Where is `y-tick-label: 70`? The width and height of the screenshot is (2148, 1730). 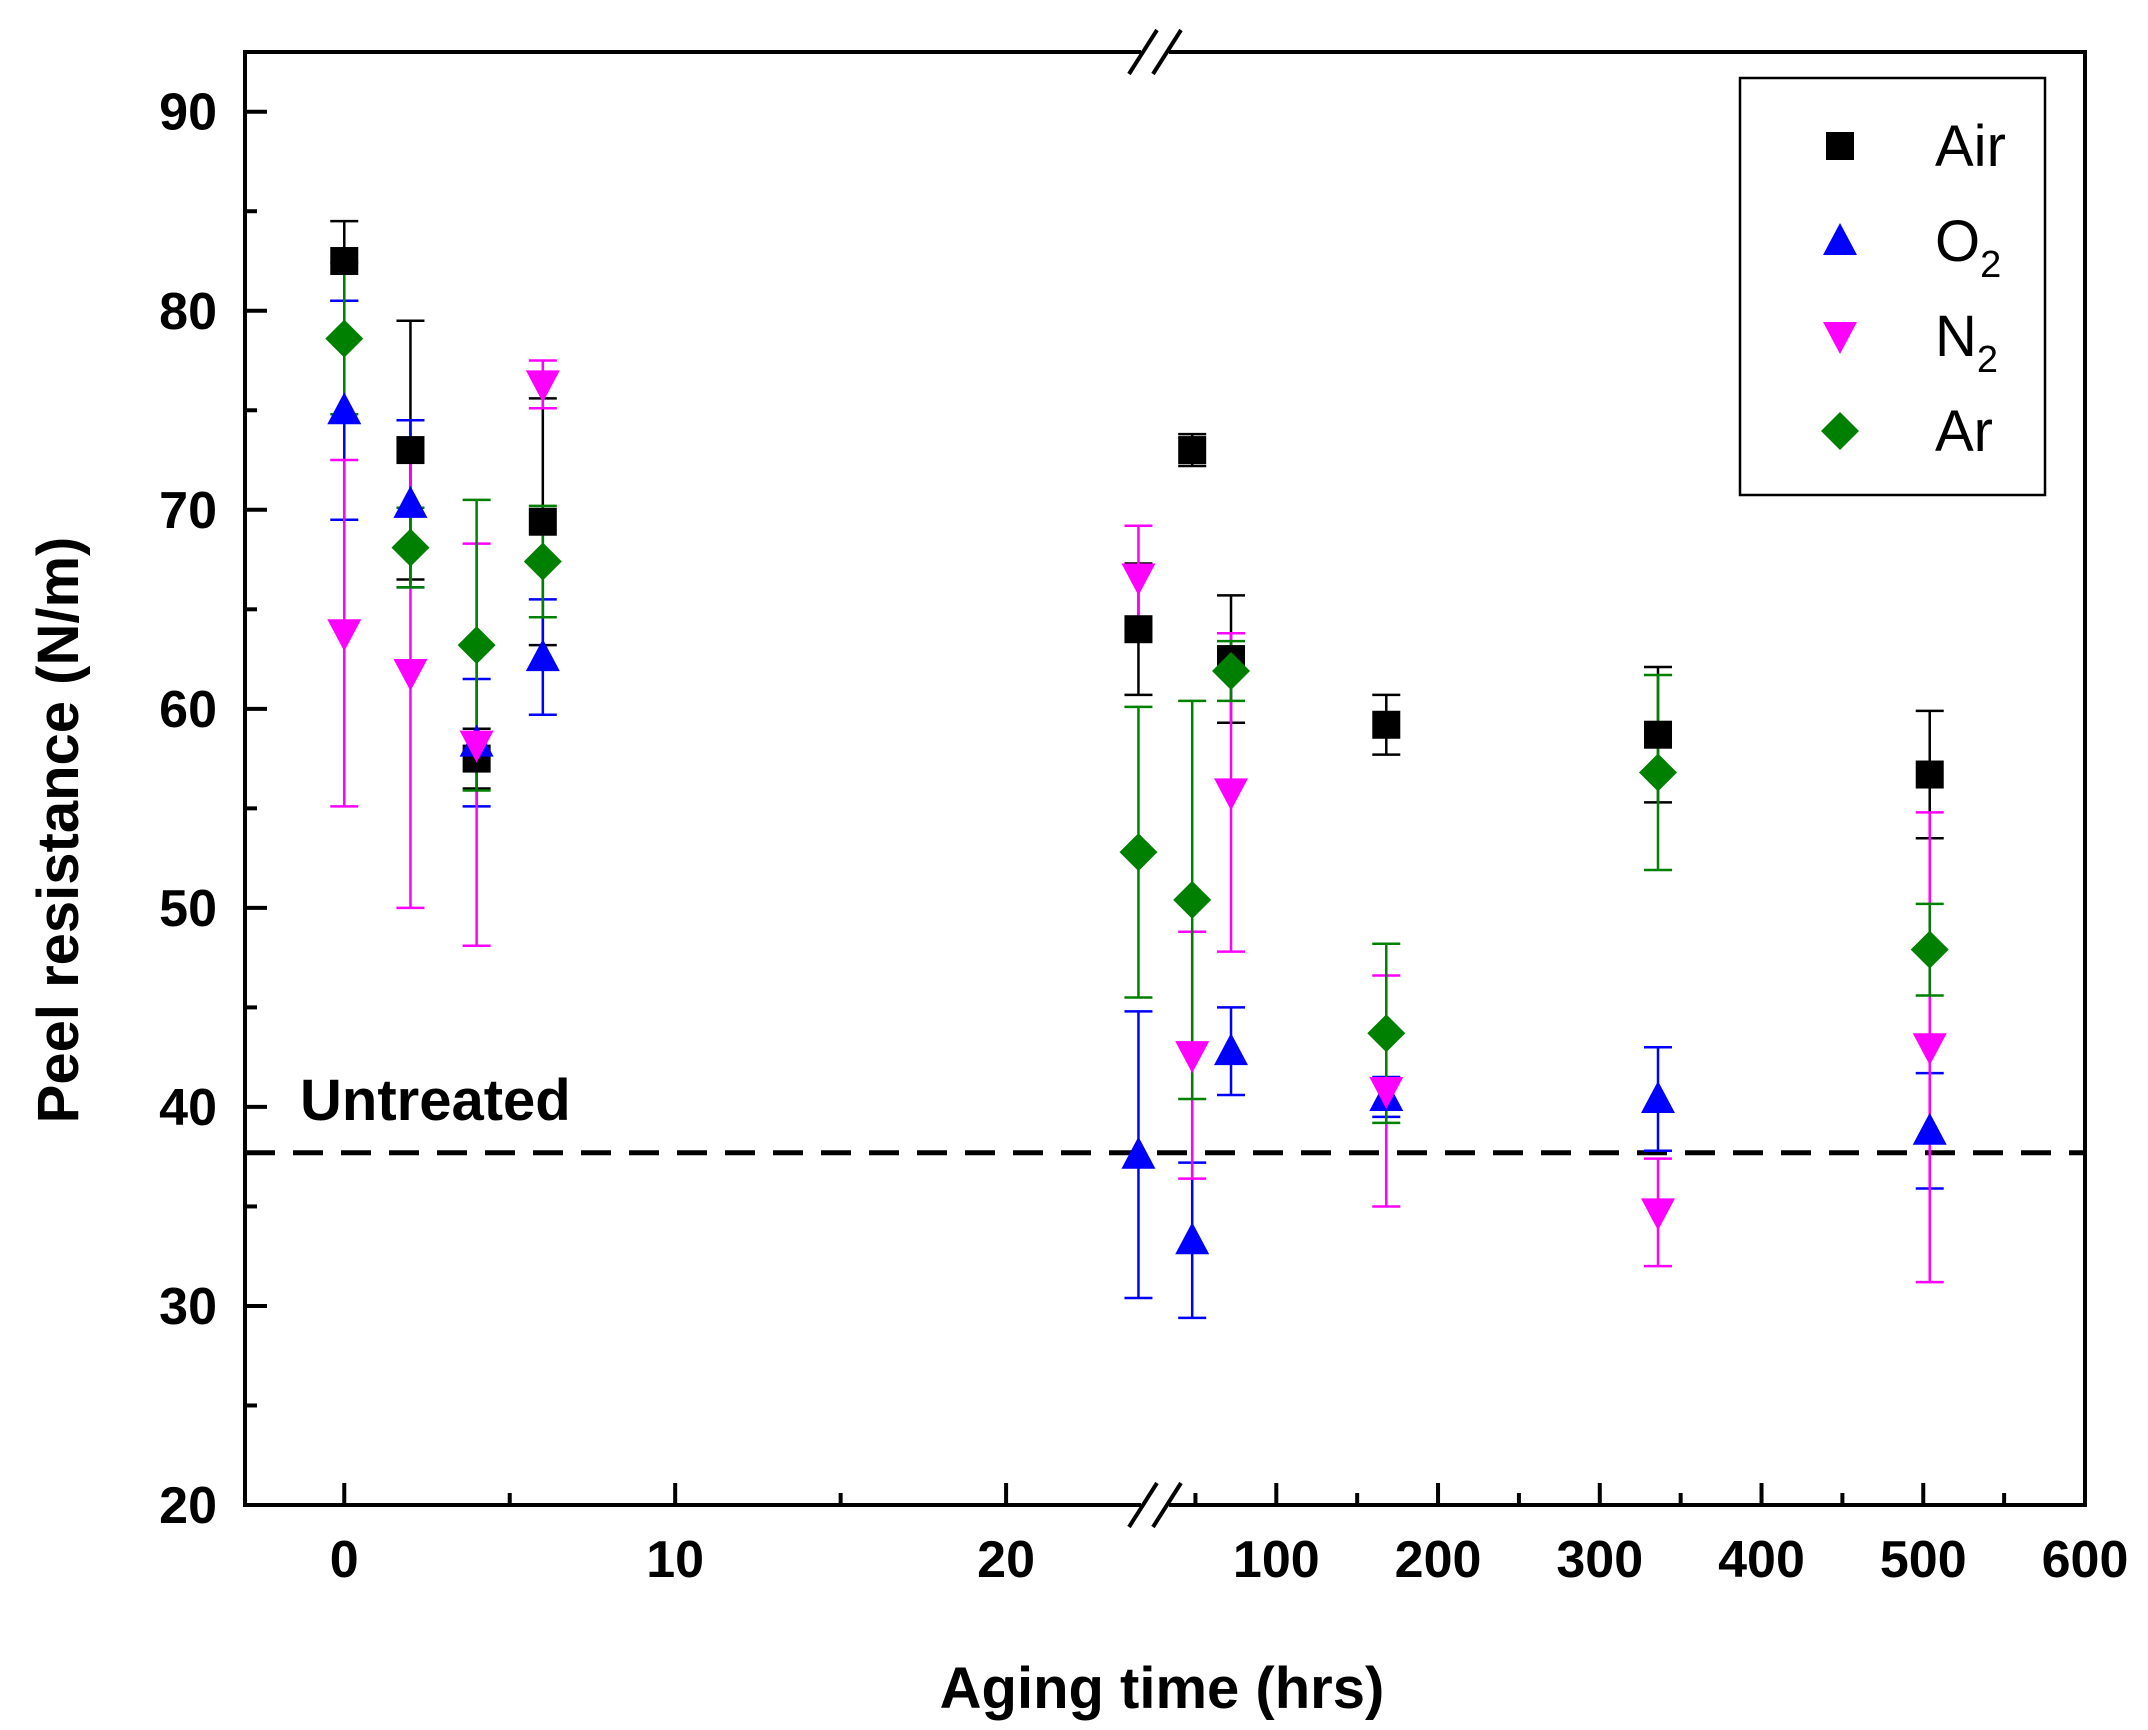 y-tick-label: 70 is located at coordinates (188, 511).